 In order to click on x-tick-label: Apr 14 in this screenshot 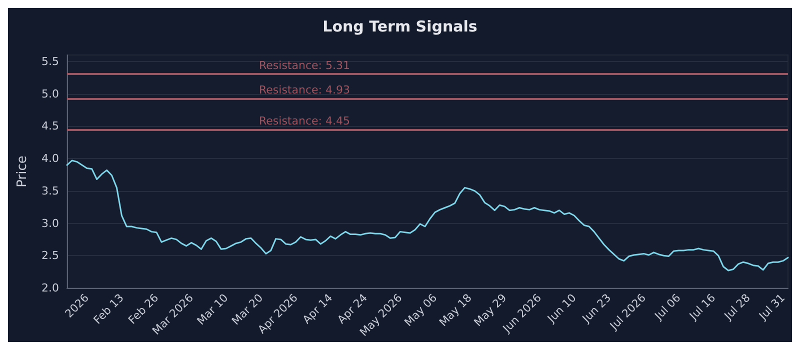, I will do `click(318, 308)`.